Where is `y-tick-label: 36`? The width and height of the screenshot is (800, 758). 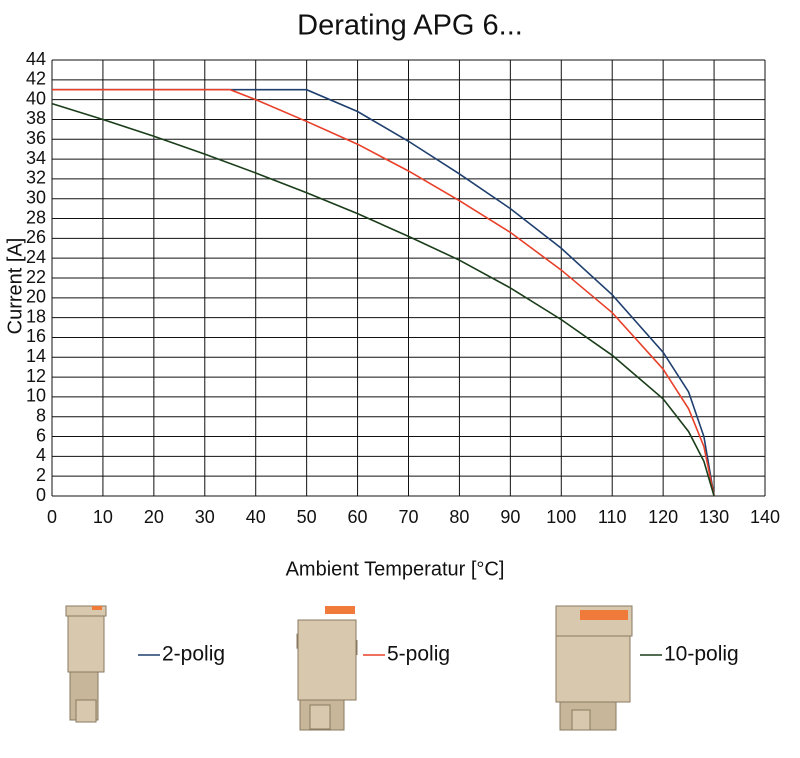 y-tick-label: 36 is located at coordinates (36, 138).